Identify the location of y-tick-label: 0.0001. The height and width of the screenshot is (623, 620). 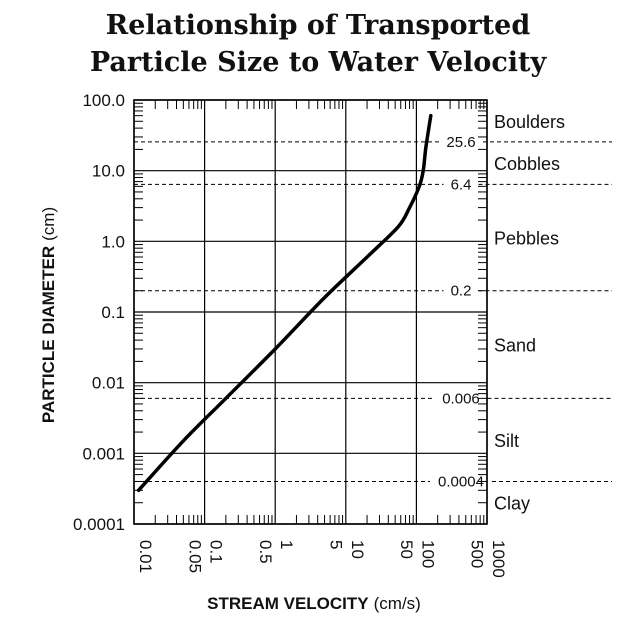
(99, 524).